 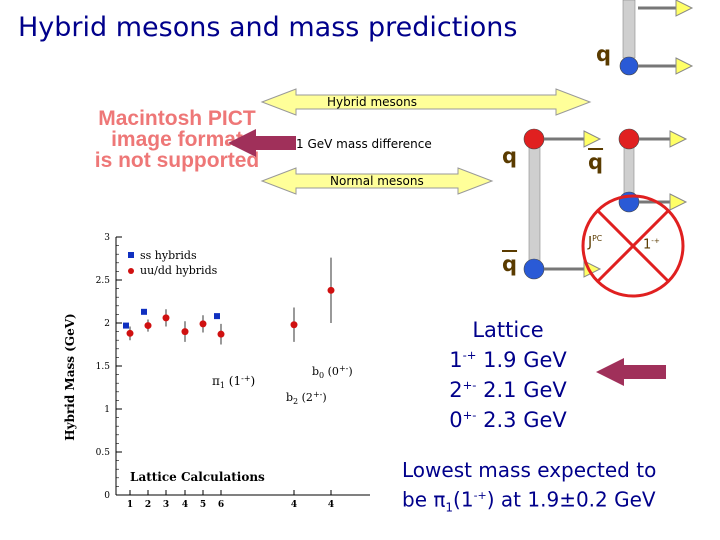 I want to click on pict-line-2: image format, so click(x=177, y=139).